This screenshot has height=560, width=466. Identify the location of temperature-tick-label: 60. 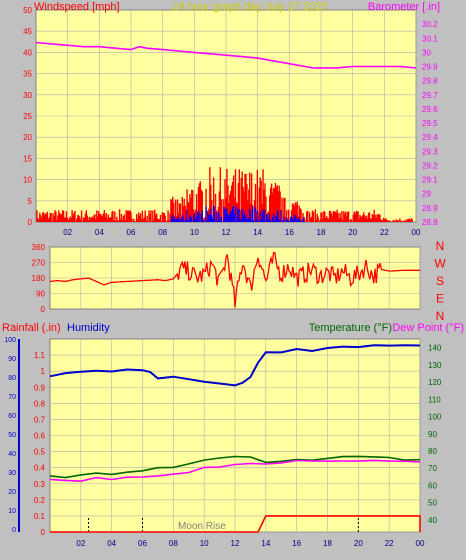
(432, 485).